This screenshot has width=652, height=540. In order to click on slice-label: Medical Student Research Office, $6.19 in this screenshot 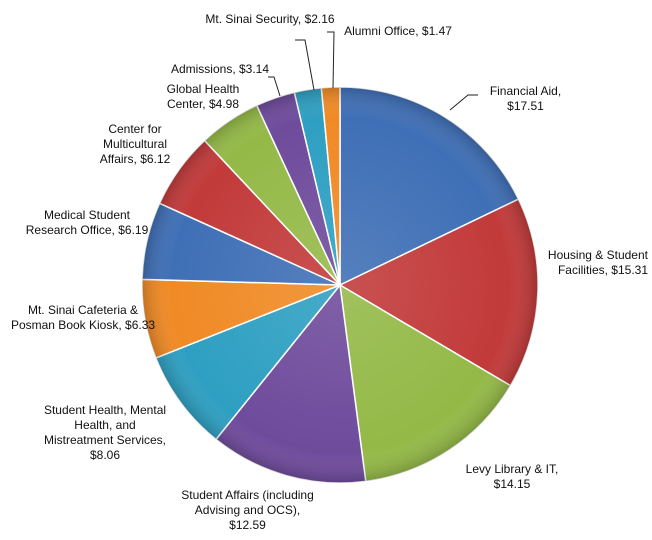, I will do `click(87, 223)`.